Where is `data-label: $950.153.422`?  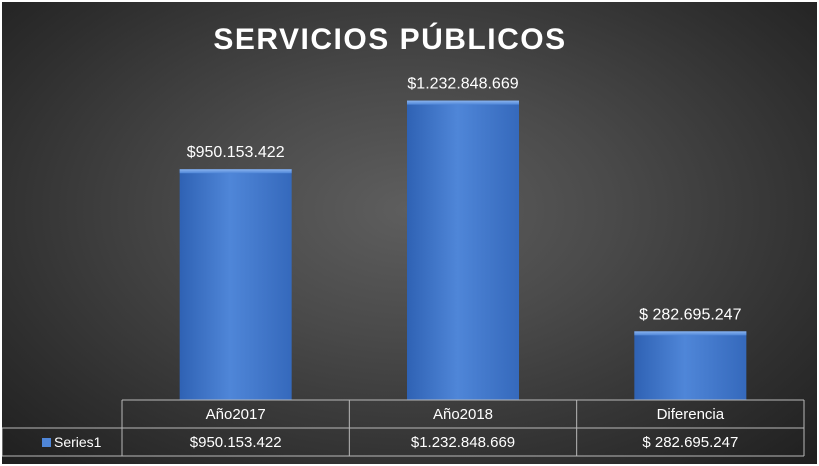 data-label: $950.153.422 is located at coordinates (236, 152).